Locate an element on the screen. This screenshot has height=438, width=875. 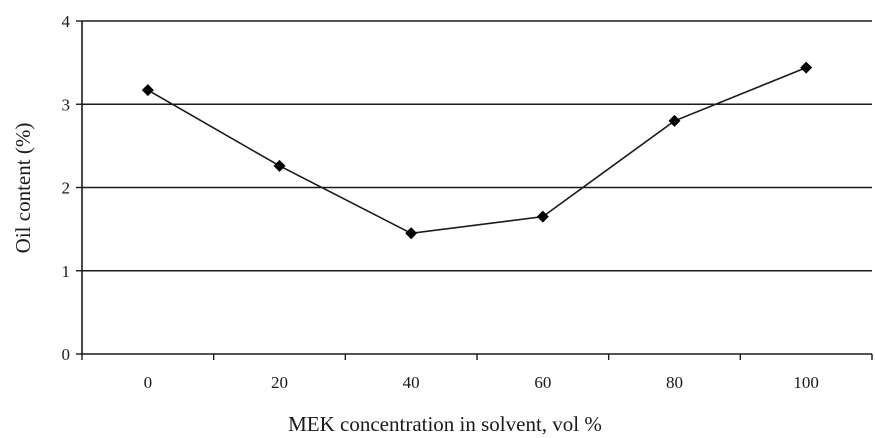
y-tick-label-0: 0 is located at coordinates (66, 354).